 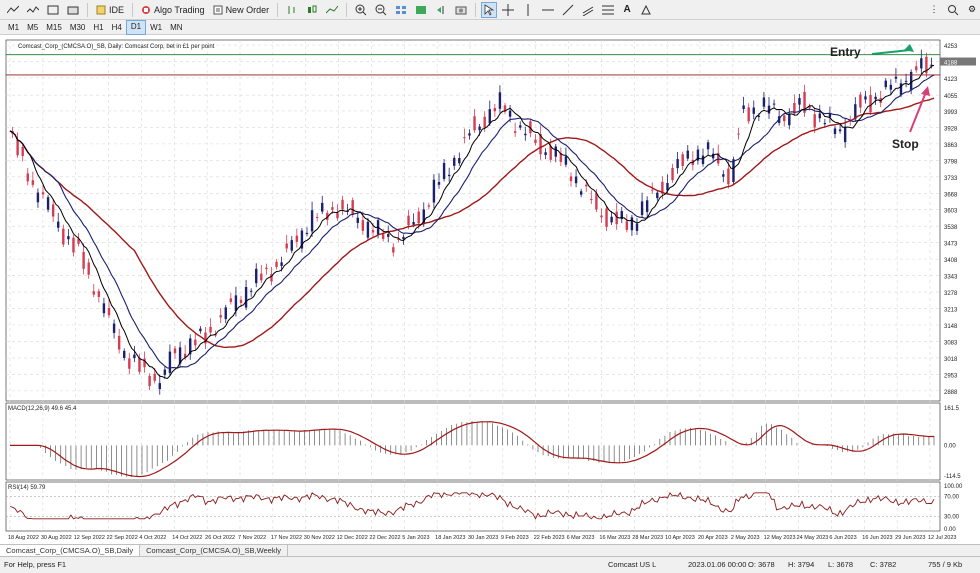 What do you see at coordinates (361, 10) in the screenshot?
I see `zoom-in-icon` at bounding box center [361, 10].